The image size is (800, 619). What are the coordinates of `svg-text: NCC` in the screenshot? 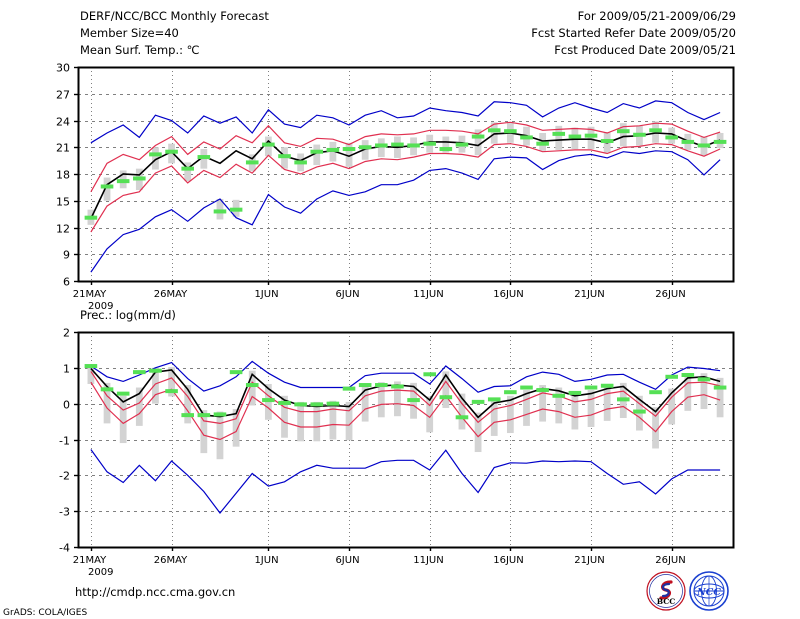 It's located at (708, 592).